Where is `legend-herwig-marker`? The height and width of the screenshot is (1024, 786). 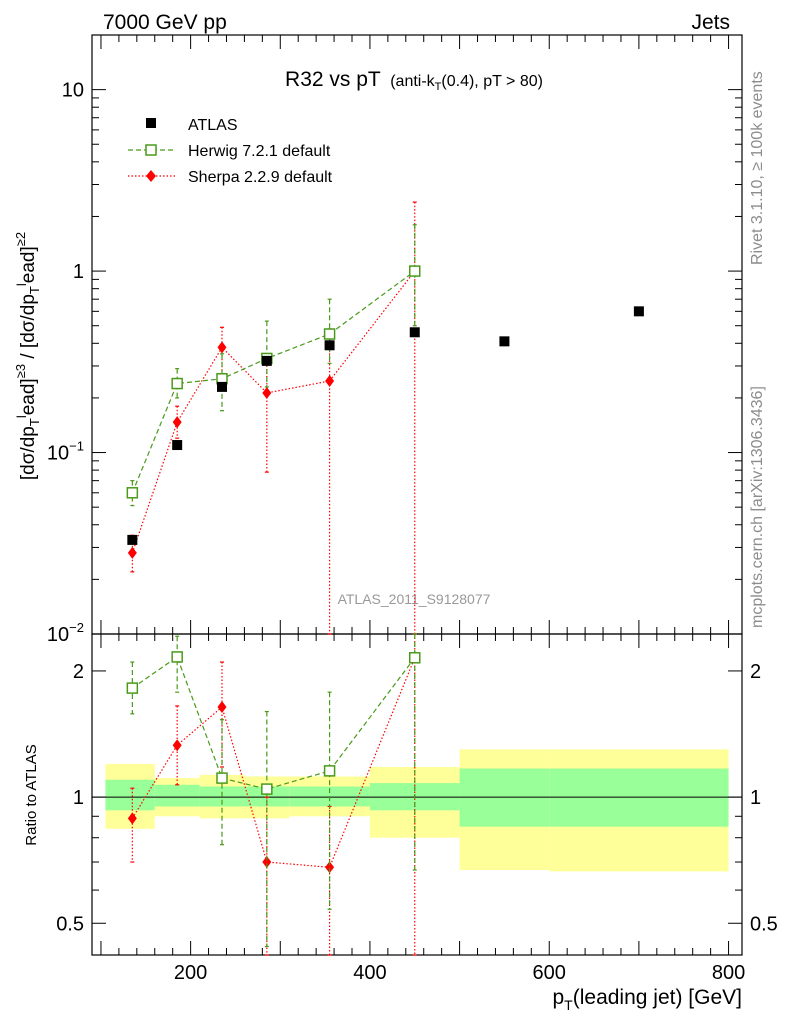
legend-herwig-marker is located at coordinates (151, 150).